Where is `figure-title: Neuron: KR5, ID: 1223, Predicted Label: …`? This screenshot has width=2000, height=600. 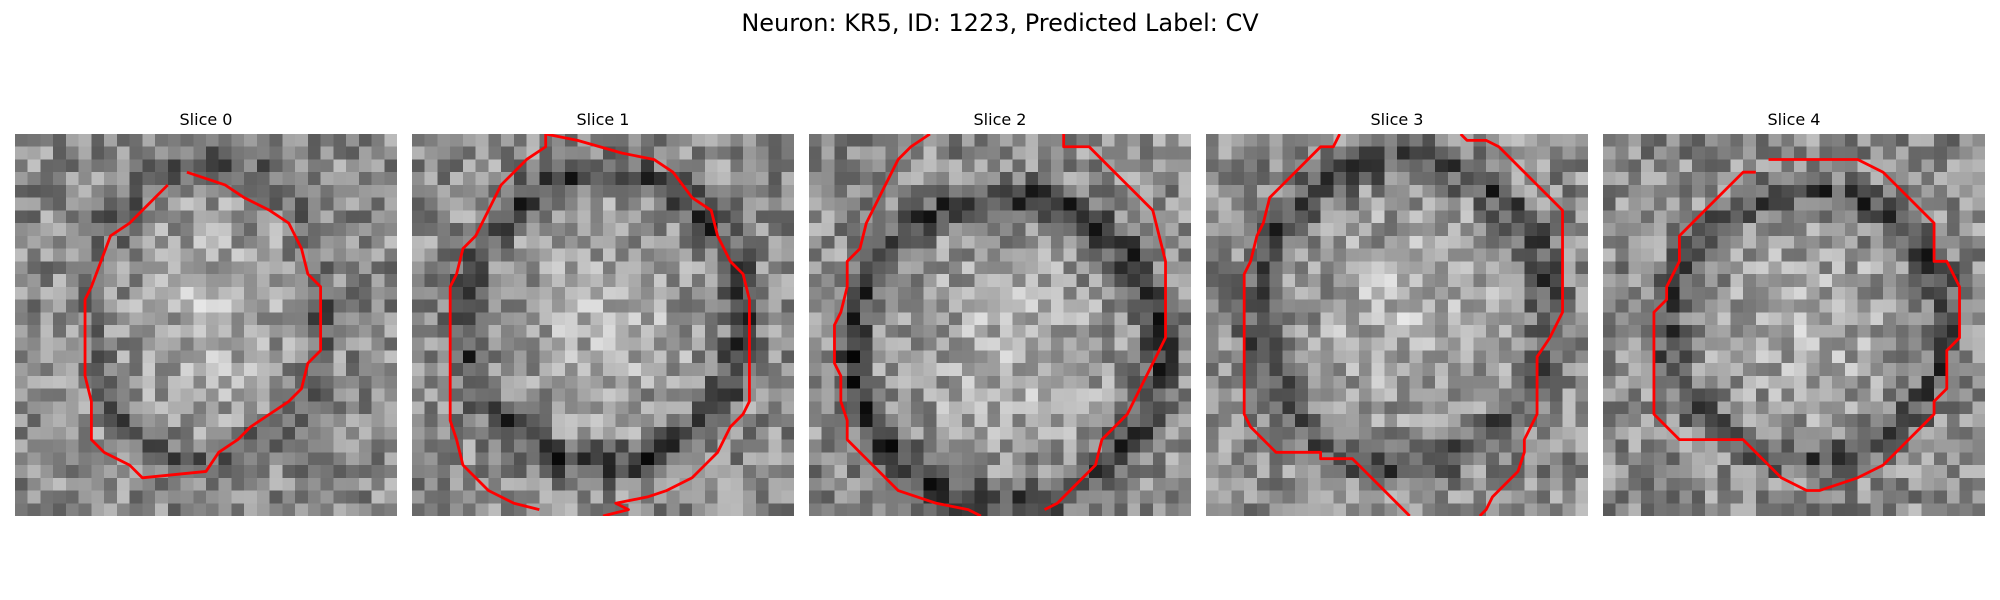 figure-title: Neuron: KR5, ID: 1223, Predicted Label: … is located at coordinates (1000, 23).